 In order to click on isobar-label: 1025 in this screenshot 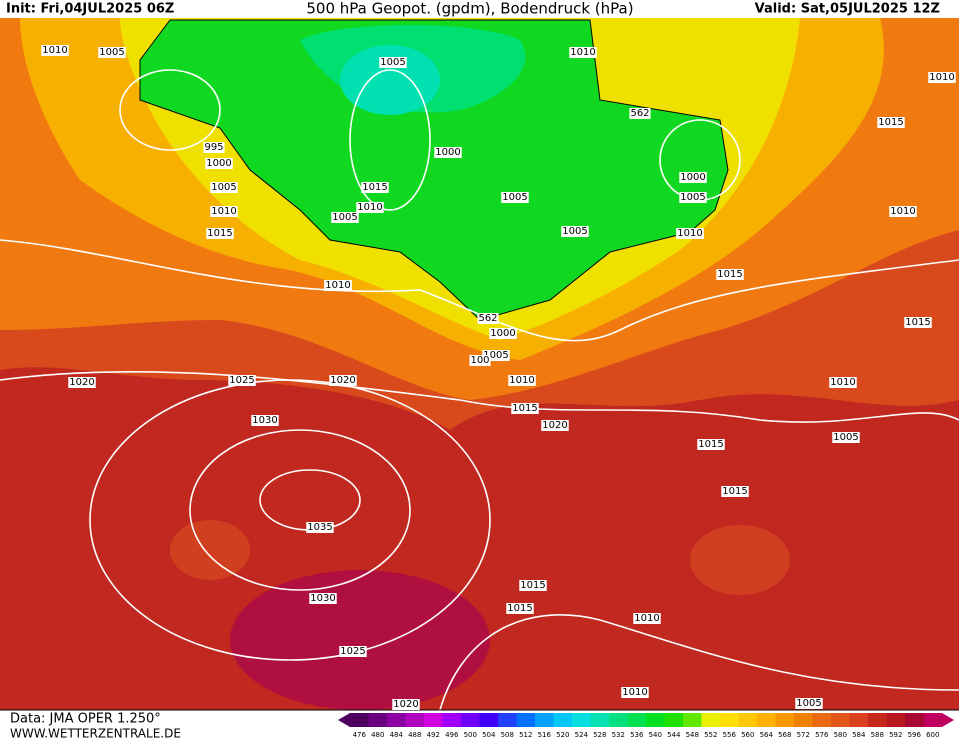, I will do `click(352, 651)`.